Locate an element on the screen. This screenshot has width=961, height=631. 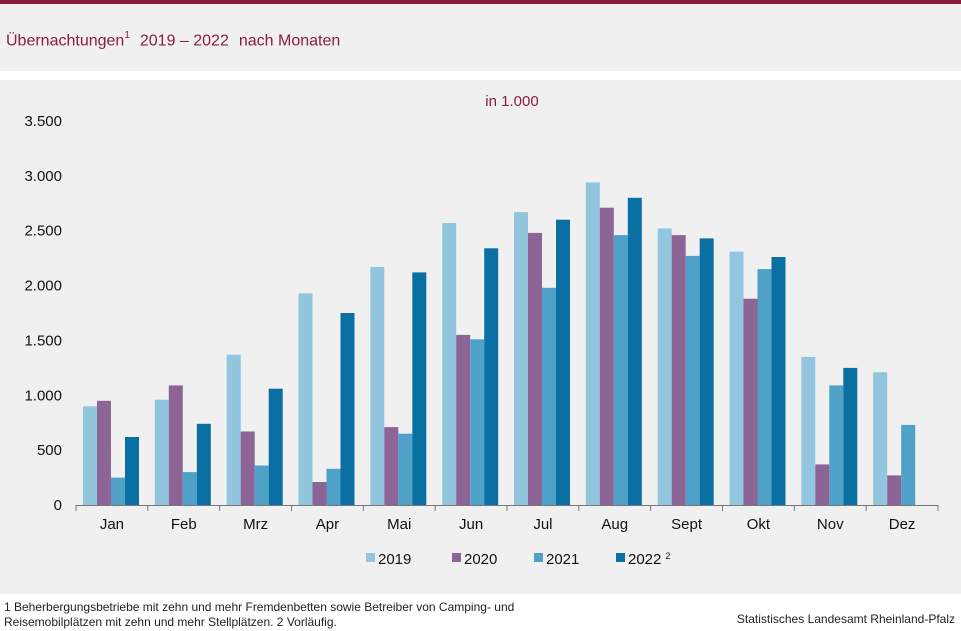
bar-2020-Jan is located at coordinates (104, 452).